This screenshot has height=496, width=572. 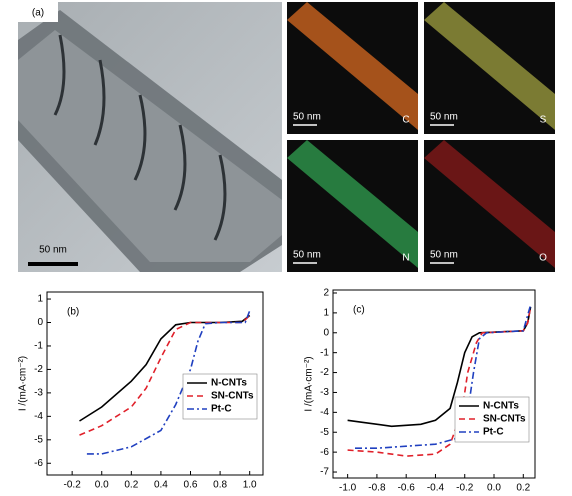 What do you see at coordinates (73, 312) in the screenshot?
I see `panel-label: (b)` at bounding box center [73, 312].